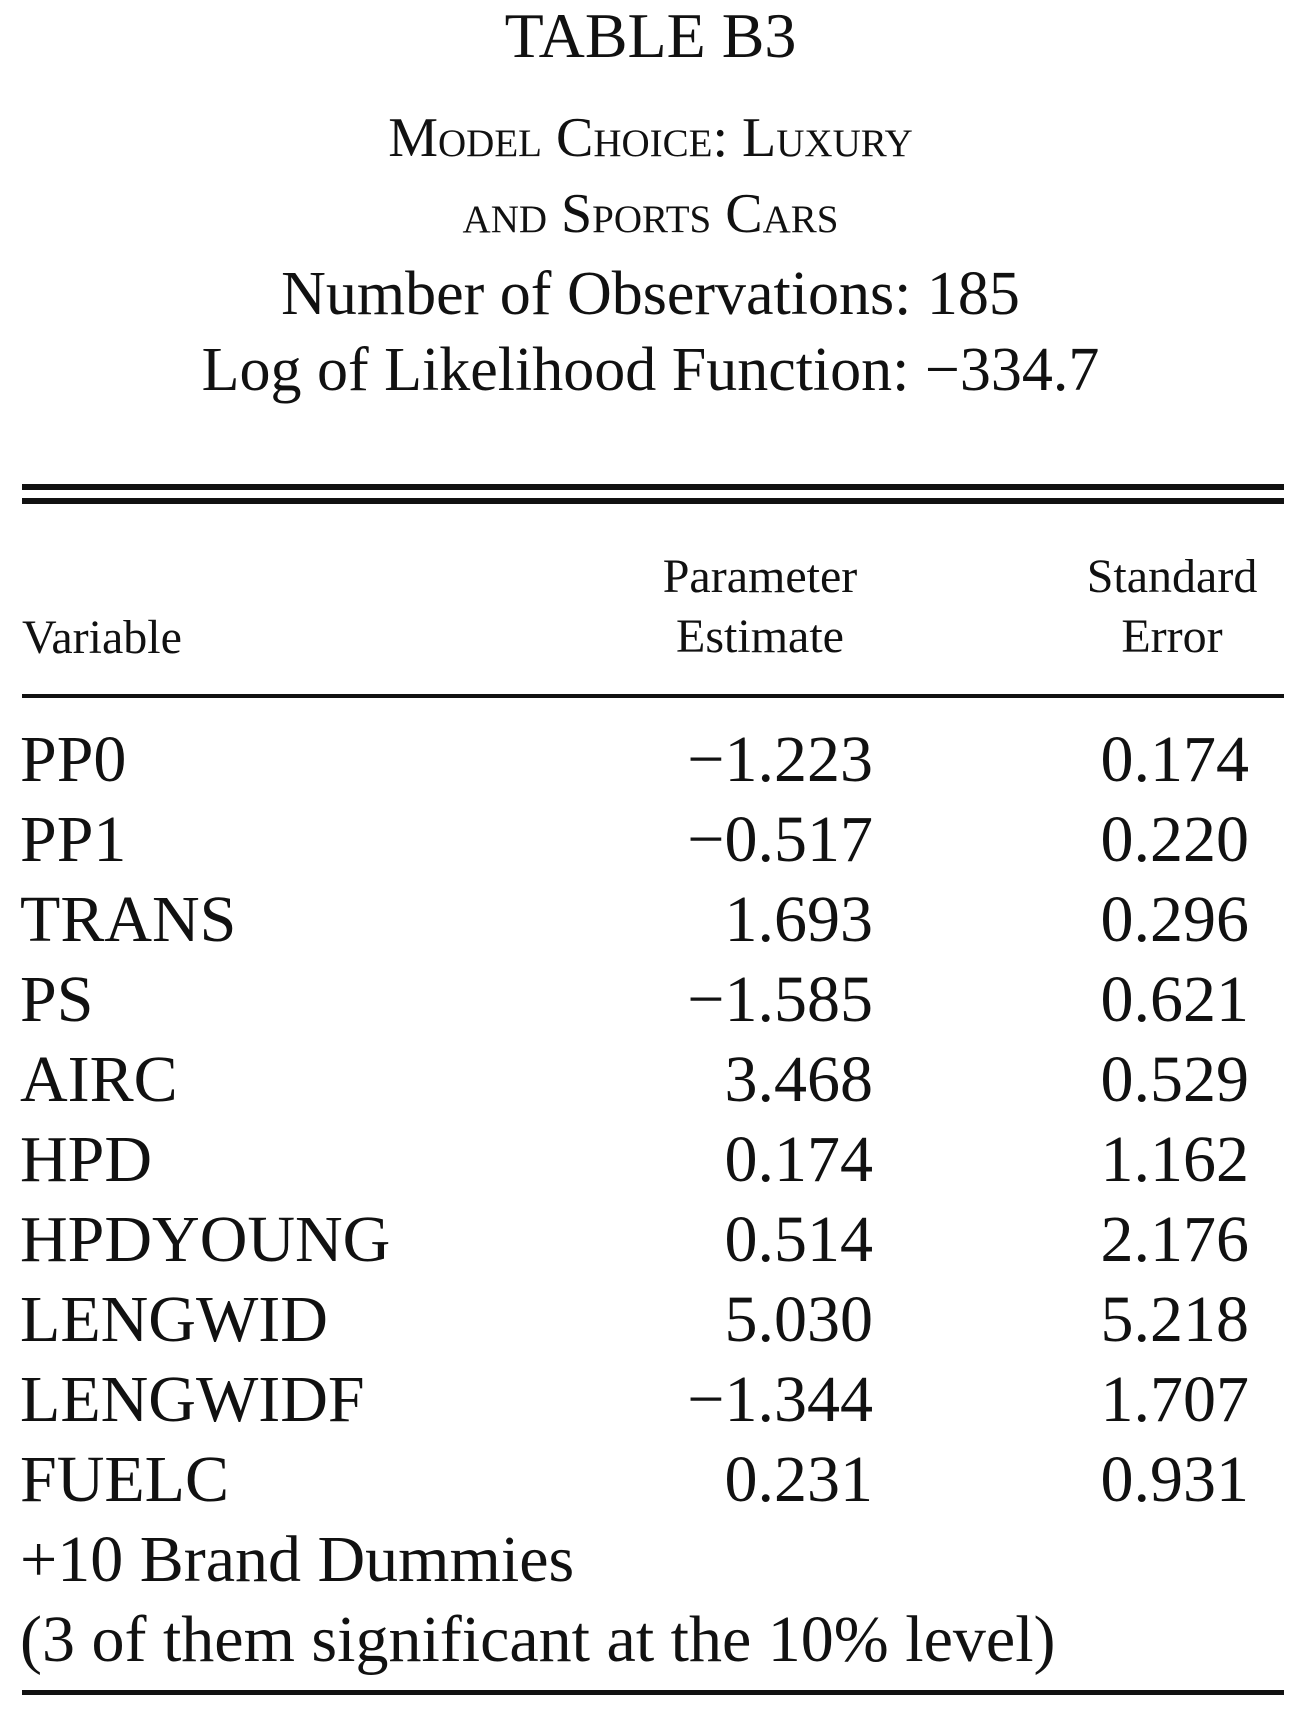  What do you see at coordinates (650, 370) in the screenshot?
I see `log-likelihood: Log of Likelihood Function: −334.7` at bounding box center [650, 370].